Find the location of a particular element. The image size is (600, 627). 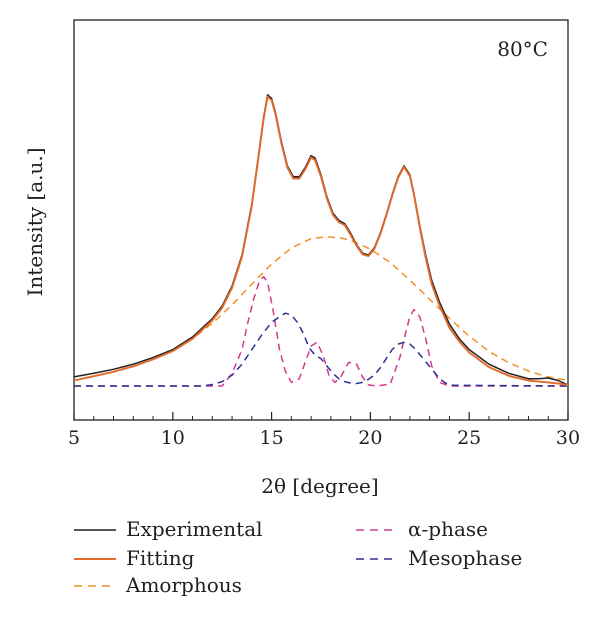

x-tick-label: 15 is located at coordinates (272, 438).